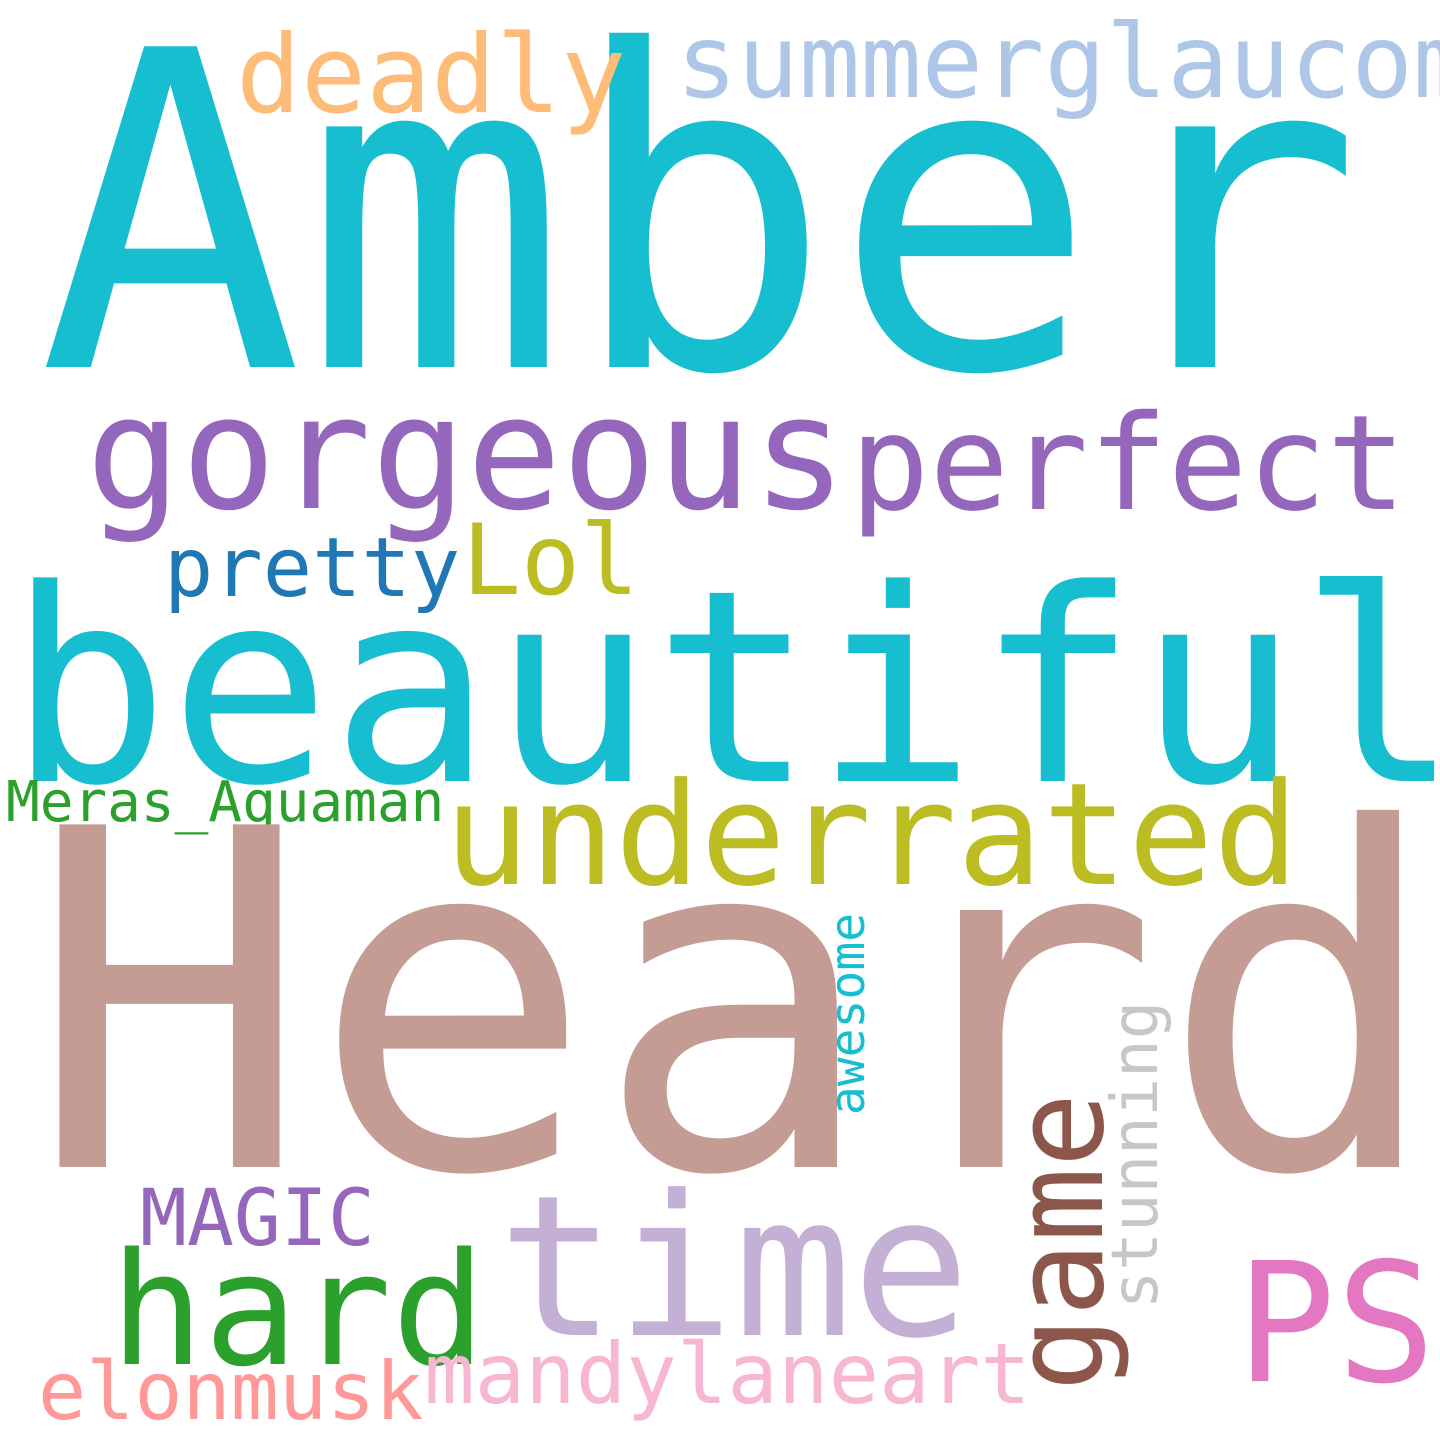 The width and height of the screenshot is (1440, 1440). Describe the element at coordinates (1128, 464) in the screenshot. I see `word-perfect: perfect` at that location.